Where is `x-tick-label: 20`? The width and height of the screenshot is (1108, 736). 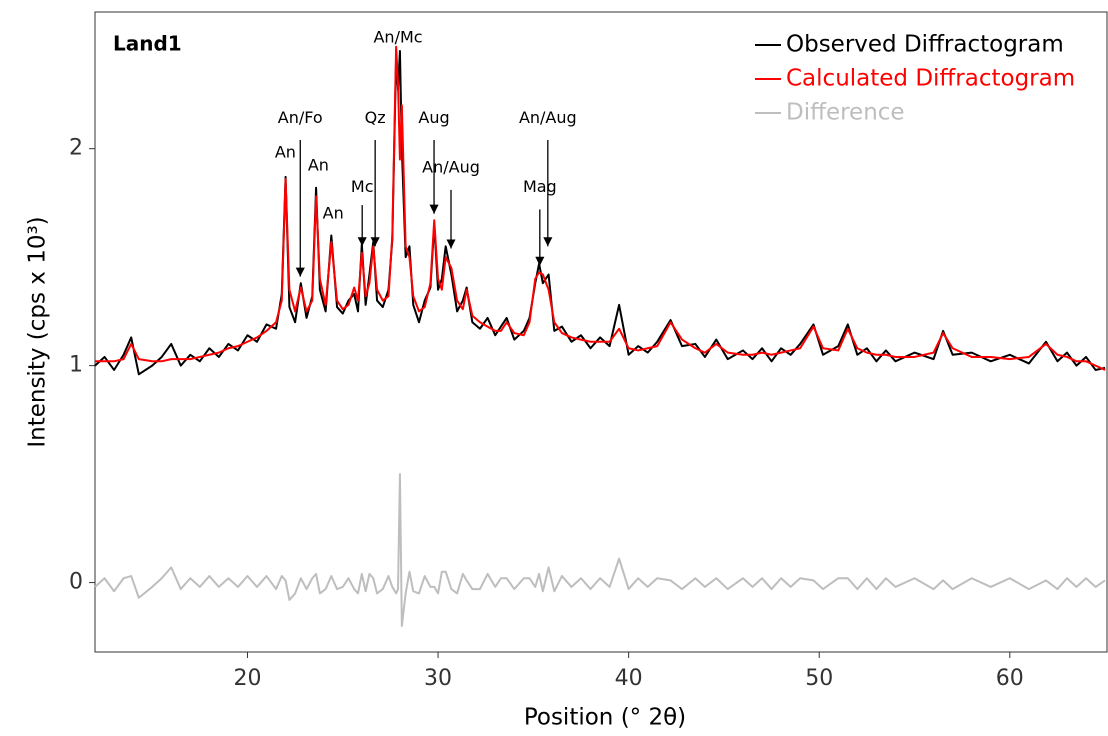
x-tick-label: 20 is located at coordinates (247, 678).